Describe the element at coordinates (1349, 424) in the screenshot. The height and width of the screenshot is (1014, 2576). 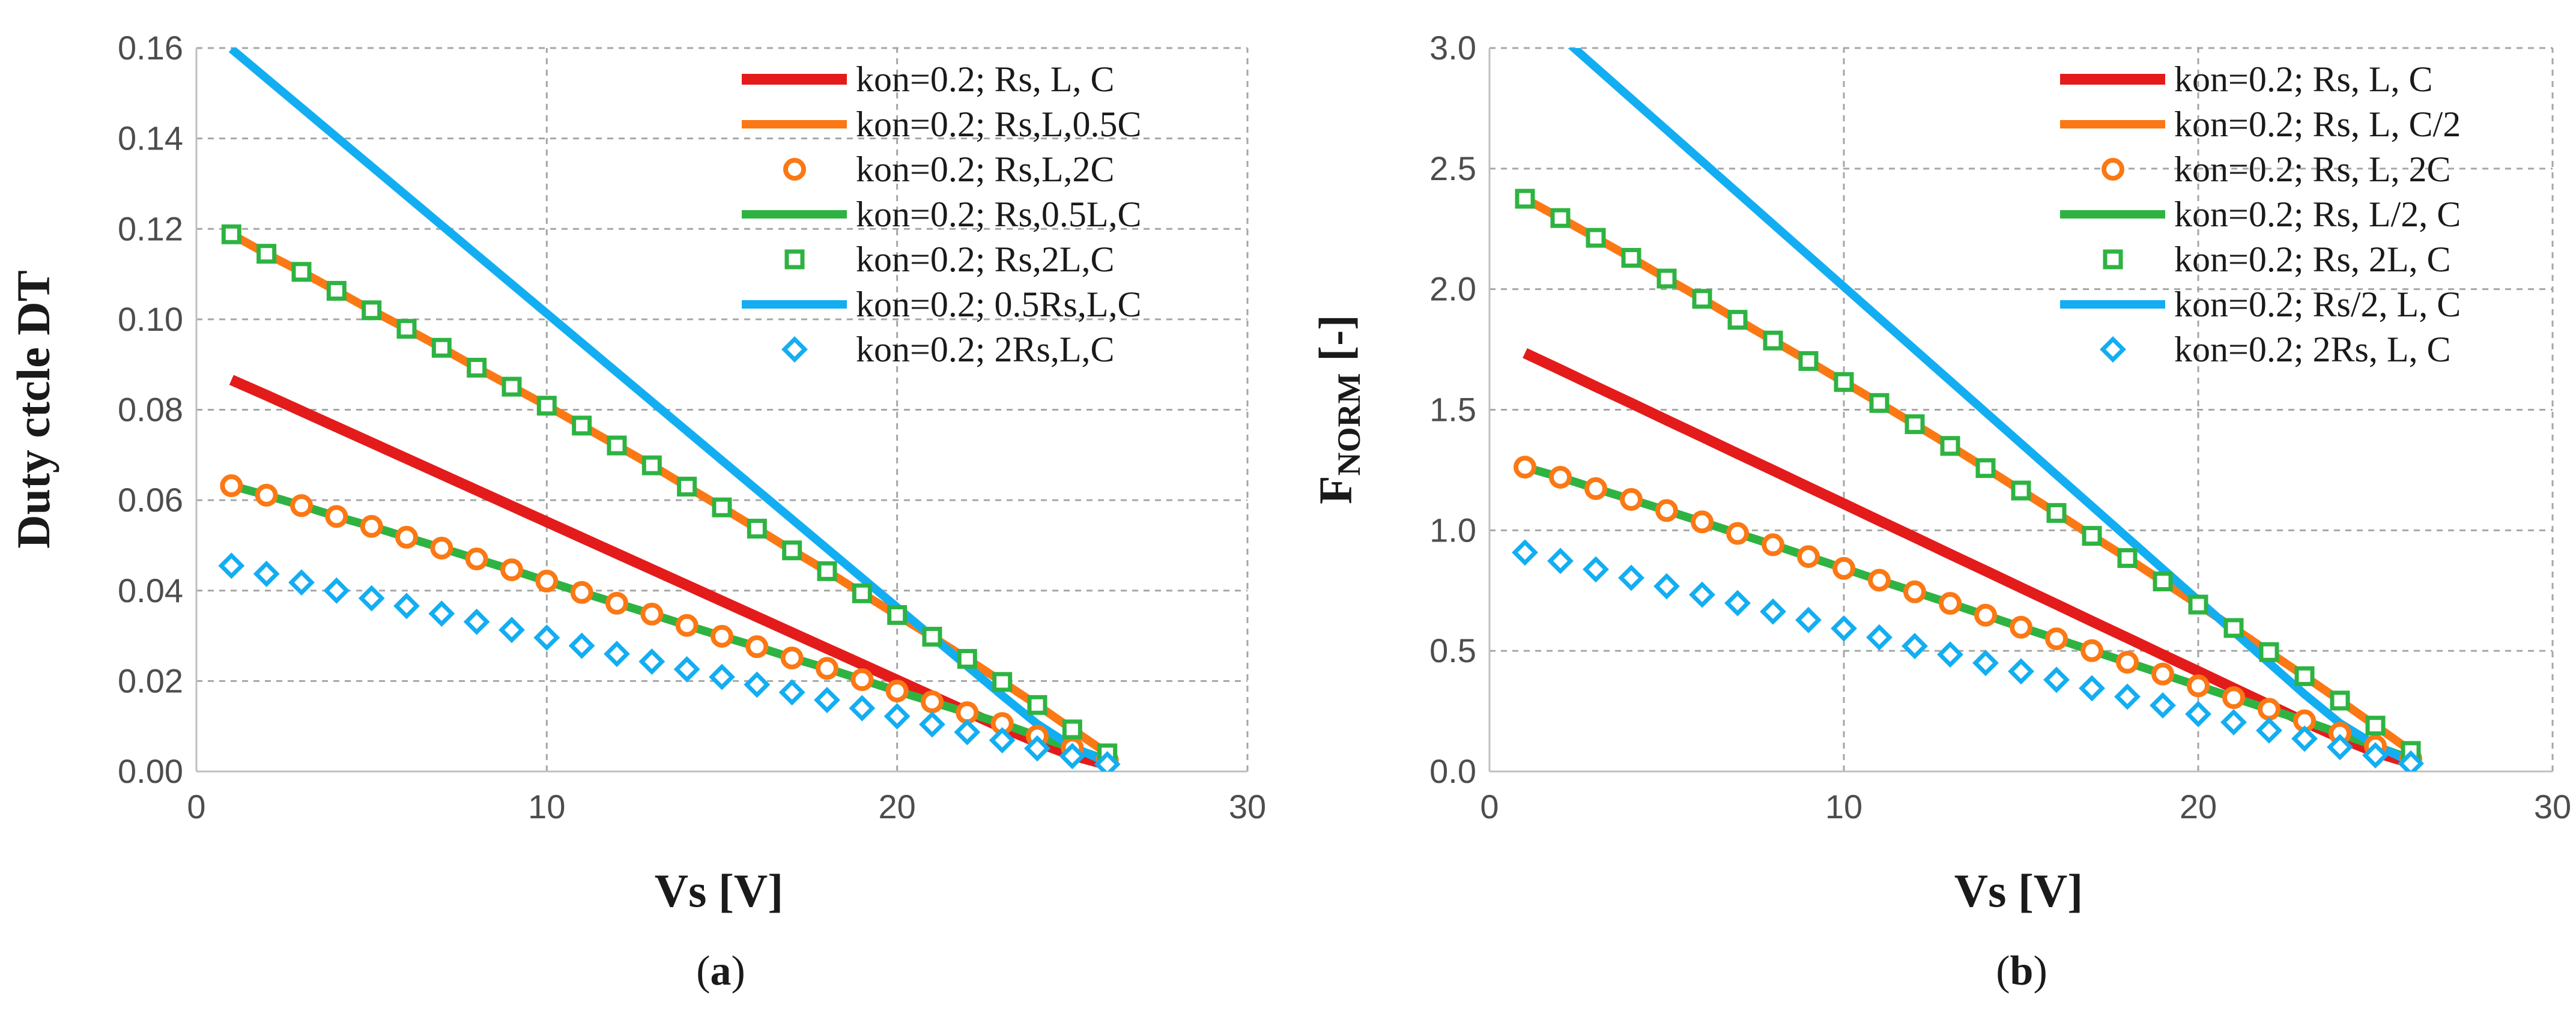
I see `y-axis-title-sub: NORM` at that location.